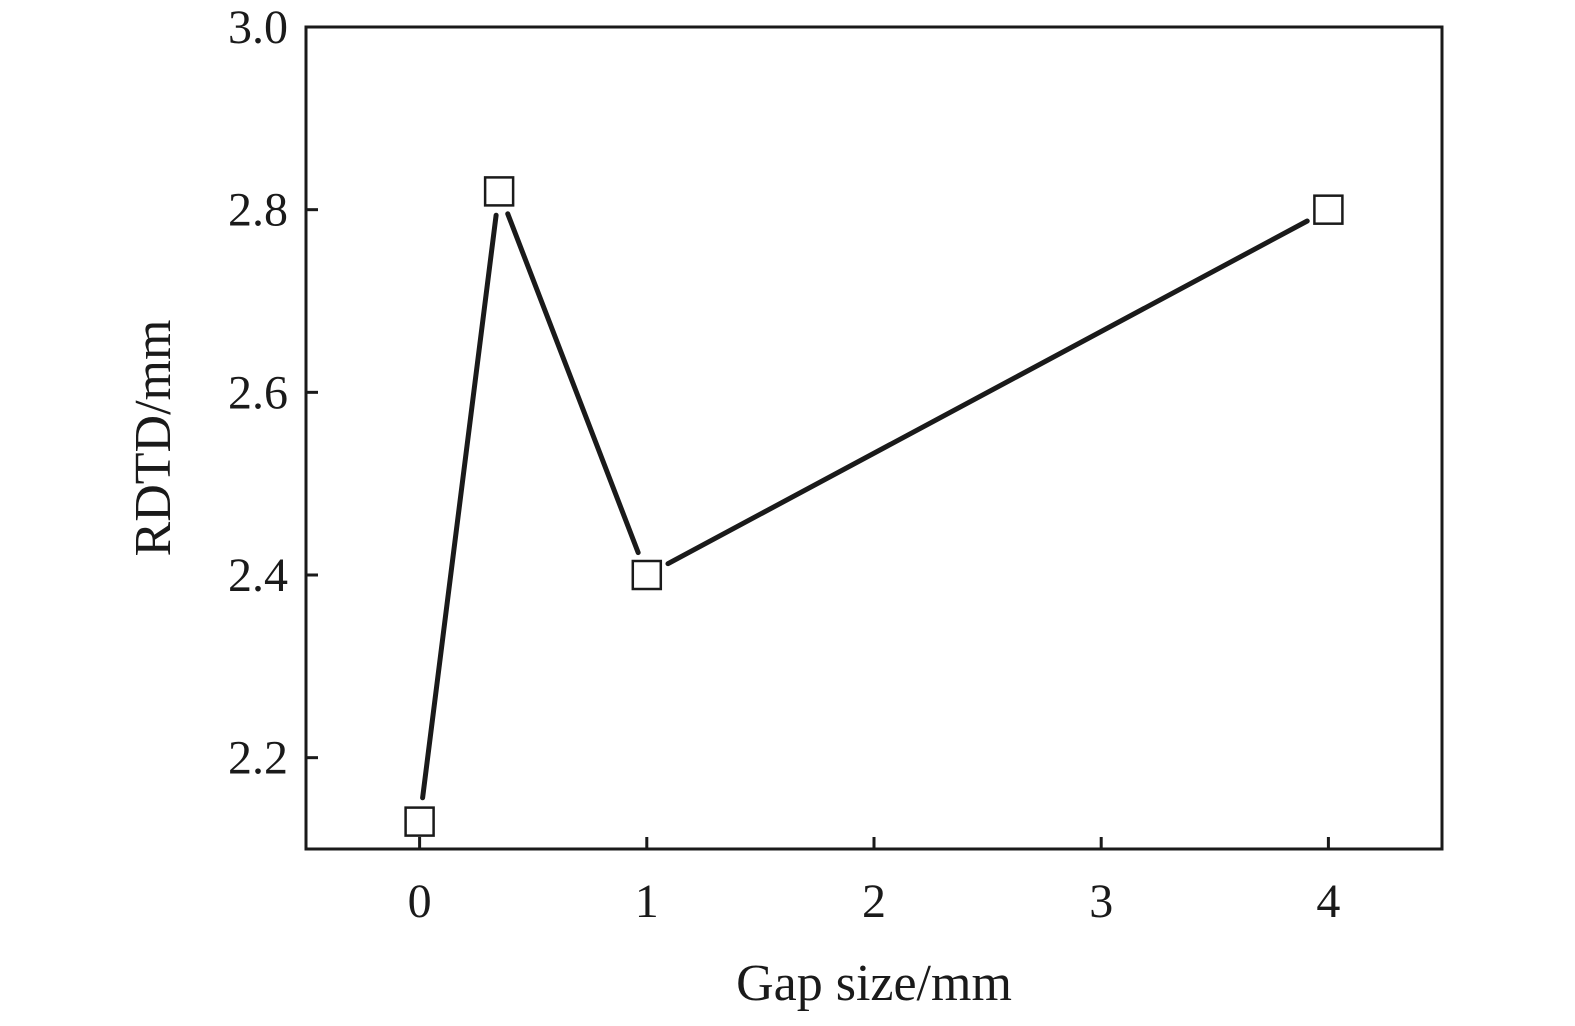 The height and width of the screenshot is (1026, 1575). What do you see at coordinates (258, 27) in the screenshot?
I see `y-tick-label: 3.0` at bounding box center [258, 27].